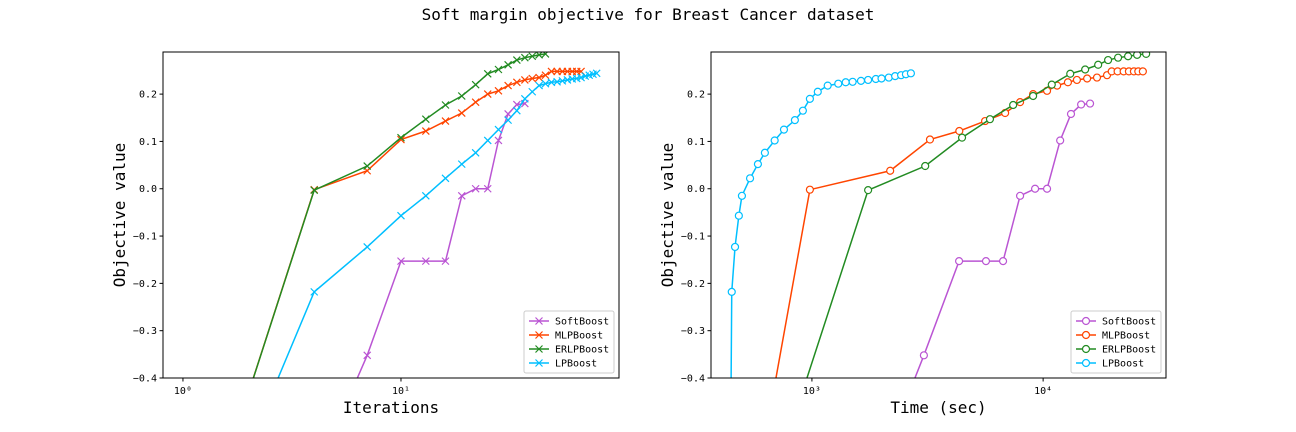  Describe the element at coordinates (582, 350) in the screenshot. I see `legend-label: ERLPBoost` at that location.